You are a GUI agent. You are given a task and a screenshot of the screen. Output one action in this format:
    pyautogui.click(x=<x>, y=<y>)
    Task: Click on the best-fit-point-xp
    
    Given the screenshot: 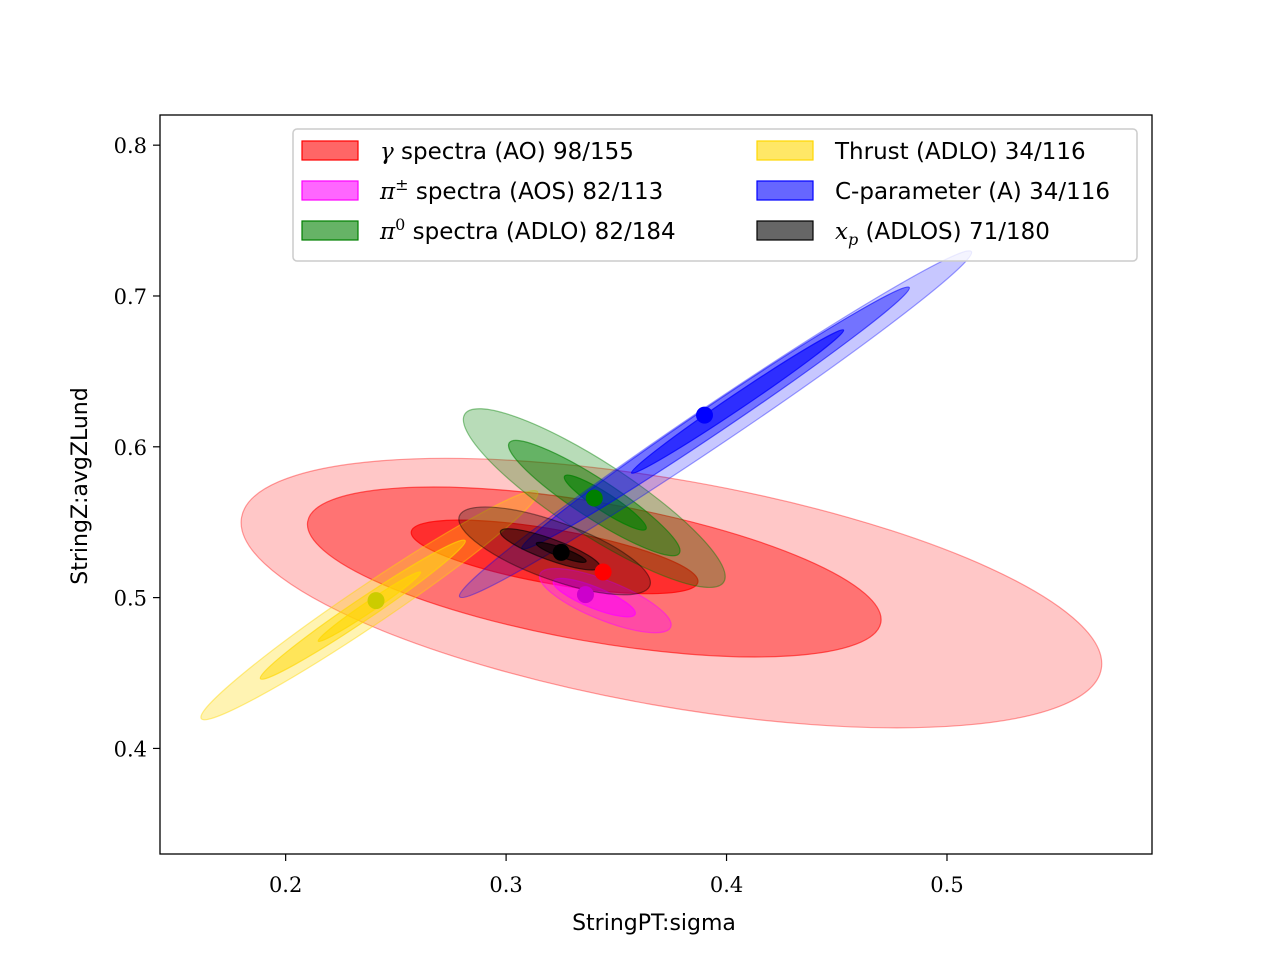 What is the action you would take?
    pyautogui.click(x=561, y=552)
    